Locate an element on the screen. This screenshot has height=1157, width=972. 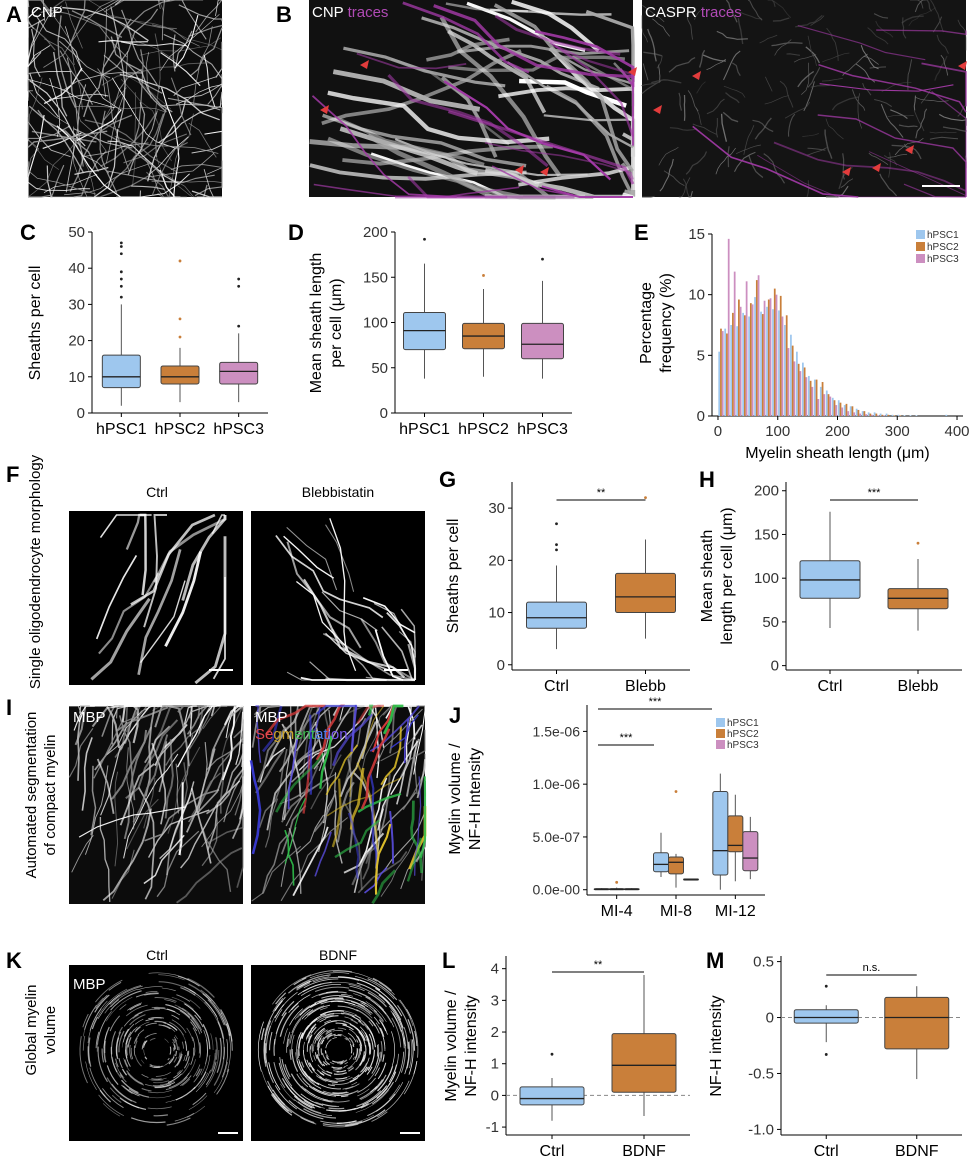
panel-i-side-label-2: of compact myelin is located at coordinates (50, 795).